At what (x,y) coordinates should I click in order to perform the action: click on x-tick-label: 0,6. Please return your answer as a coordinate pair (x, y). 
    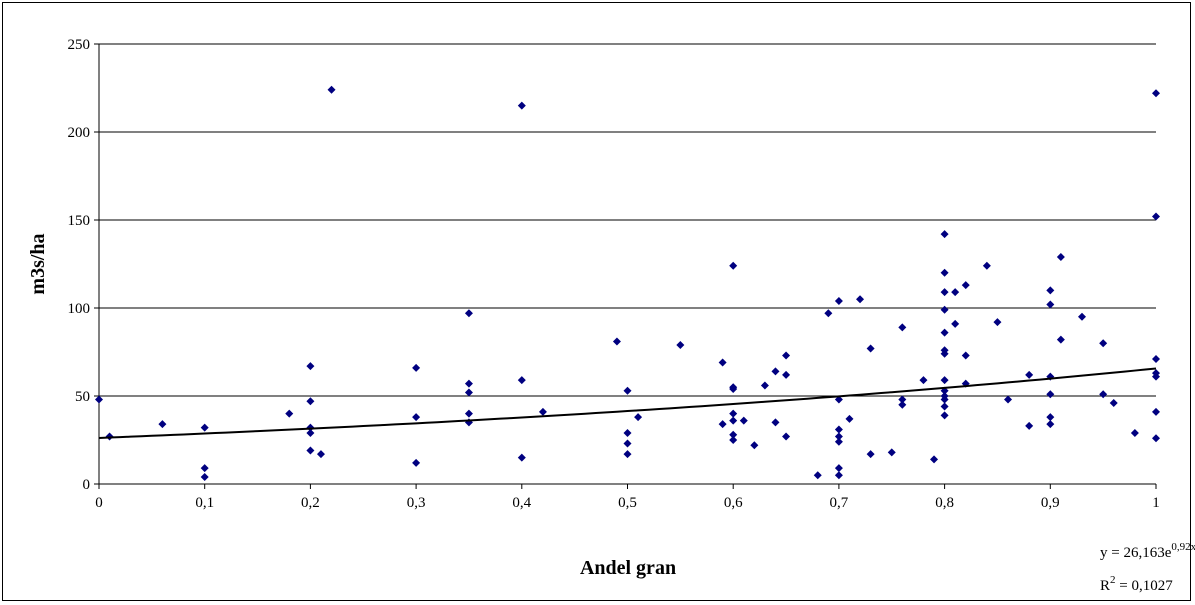
    Looking at the image, I should click on (733, 503).